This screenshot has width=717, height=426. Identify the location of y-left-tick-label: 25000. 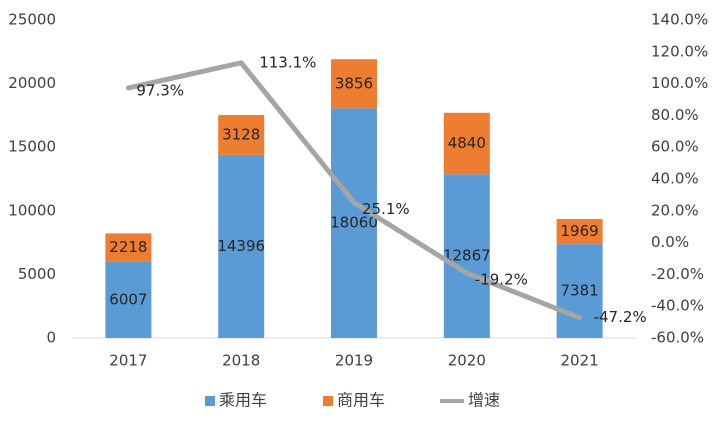
(32, 20).